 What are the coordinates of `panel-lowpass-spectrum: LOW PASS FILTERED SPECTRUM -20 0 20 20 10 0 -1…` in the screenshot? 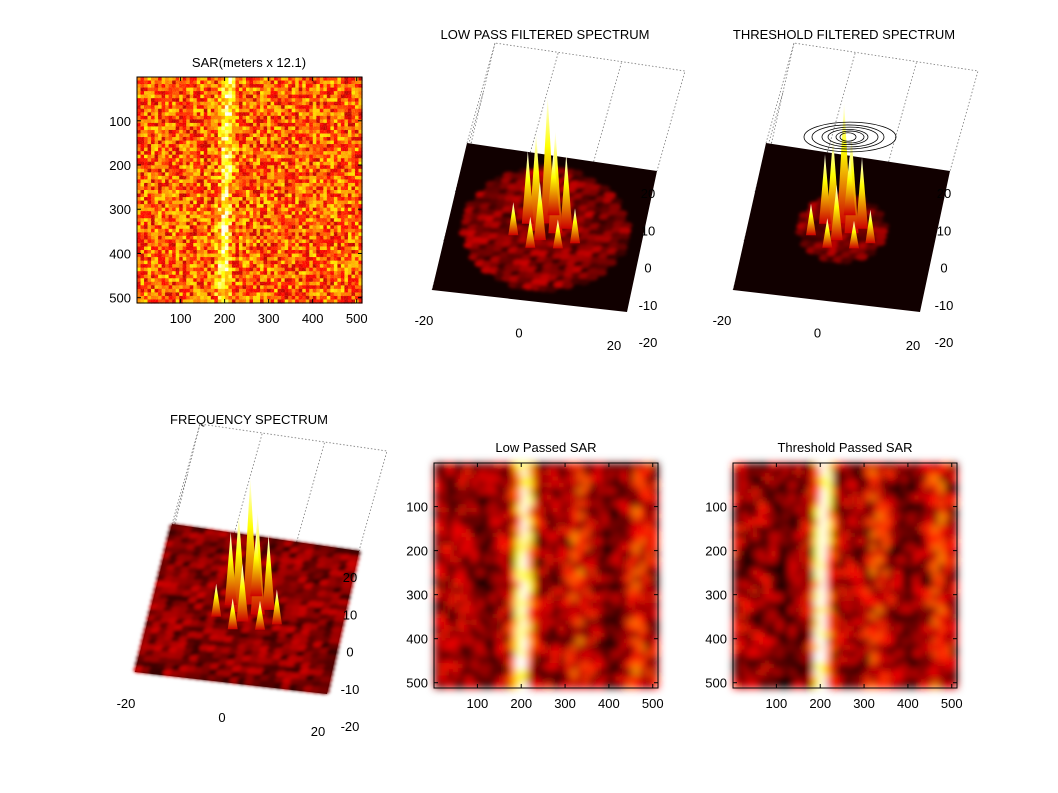 It's located at (550, 190).